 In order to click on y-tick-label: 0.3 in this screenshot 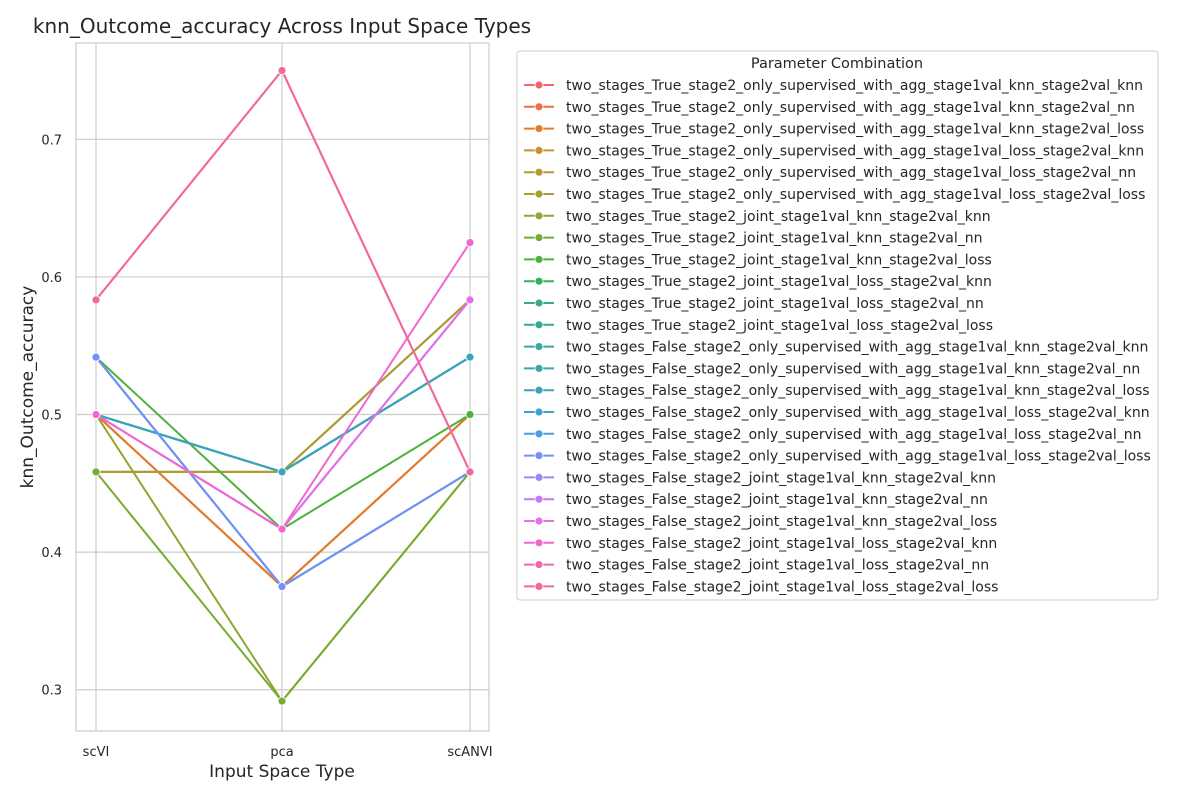, I will do `click(51, 691)`.